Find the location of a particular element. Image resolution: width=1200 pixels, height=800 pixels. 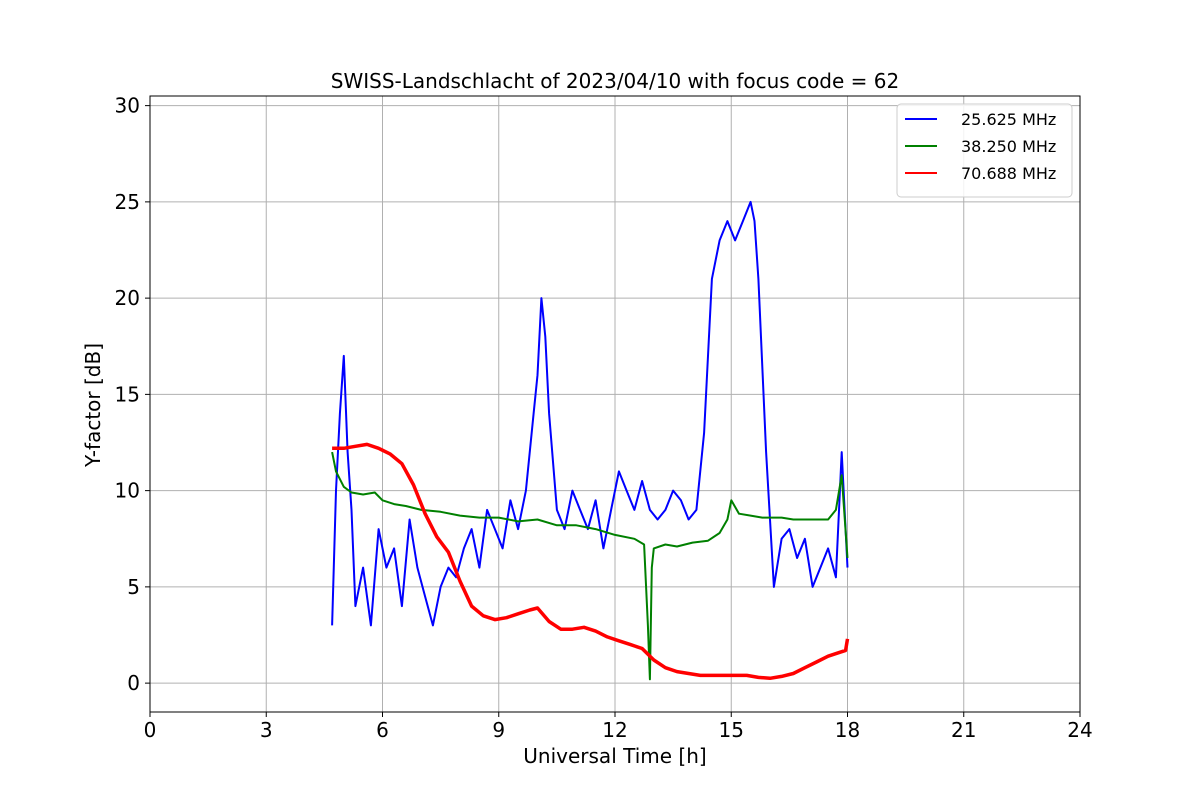

y-tick-label: 30 is located at coordinates (127, 106).